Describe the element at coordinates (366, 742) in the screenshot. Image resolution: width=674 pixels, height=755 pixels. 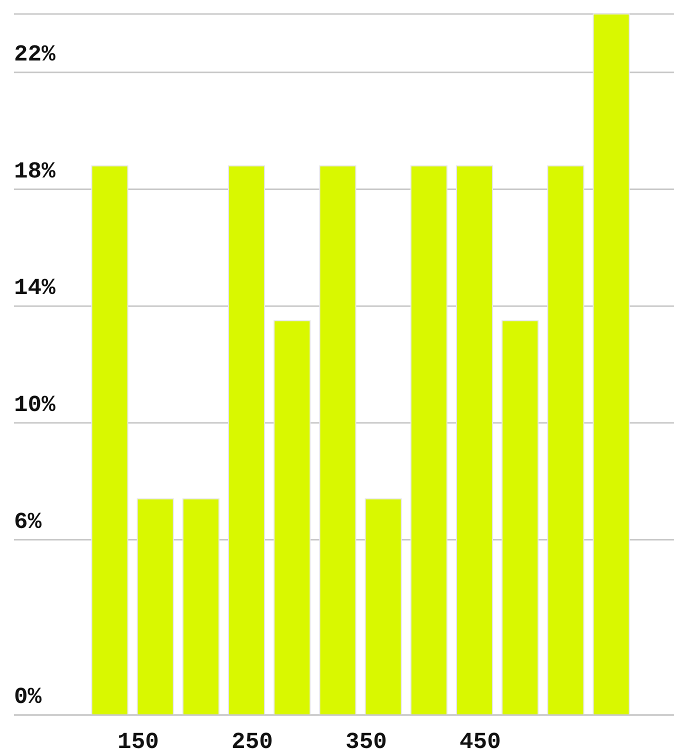
I see `x-tick-label: 350` at that location.